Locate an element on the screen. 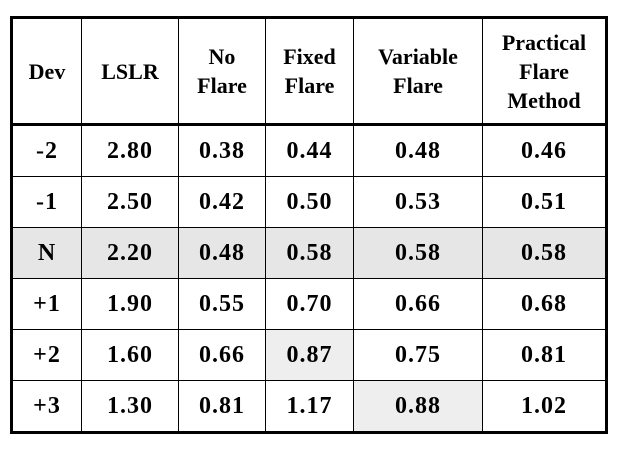 This screenshot has height=450, width=617. cell-no-flare: 0.66 is located at coordinates (222, 355).